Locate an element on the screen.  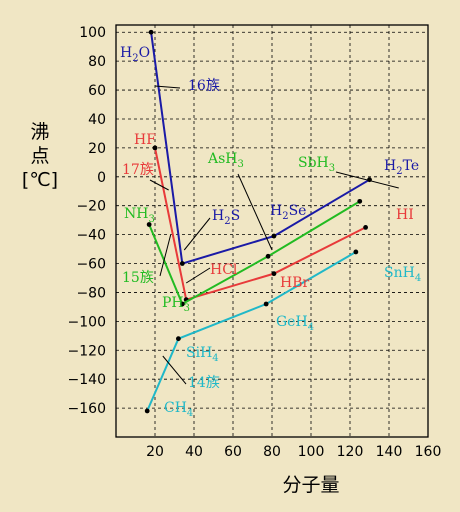
compound-label: CH4​ is located at coordinates (178, 409).